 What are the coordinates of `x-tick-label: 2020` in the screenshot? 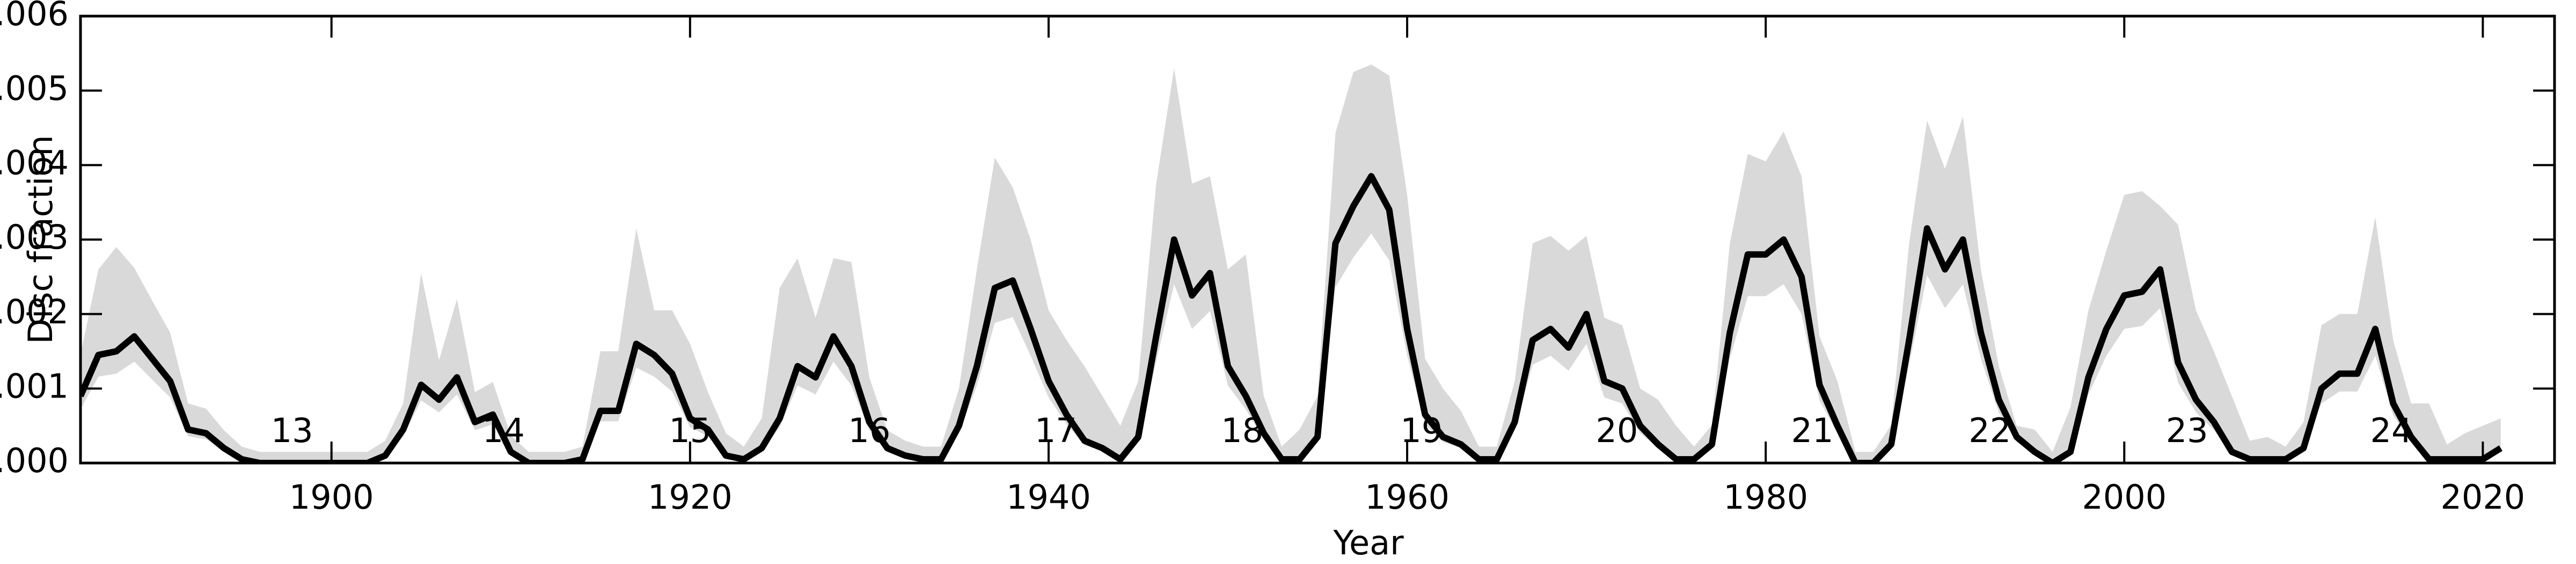 It's located at (2482, 497).